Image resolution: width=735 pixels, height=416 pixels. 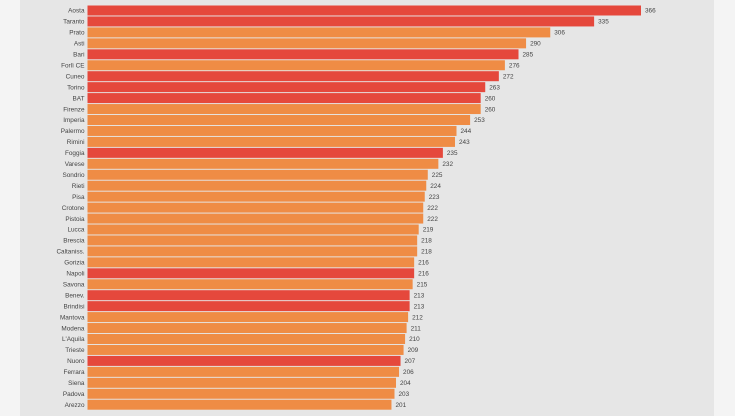 What do you see at coordinates (494, 87) in the screenshot?
I see `value-label: 263` at bounding box center [494, 87].